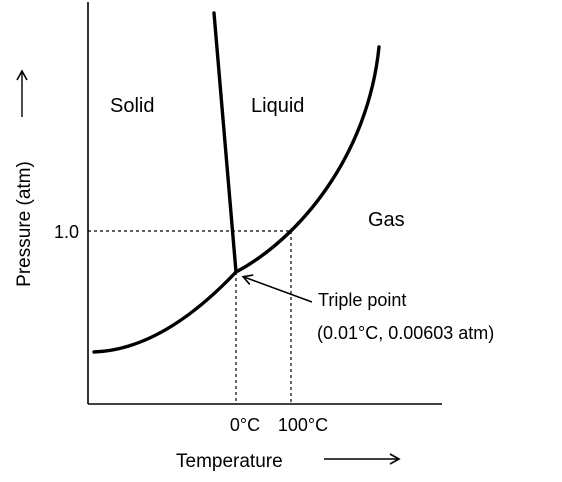  Describe the element at coordinates (303, 425) in the screenshot. I see `temperature-tick-hundred: 100°C` at that location.